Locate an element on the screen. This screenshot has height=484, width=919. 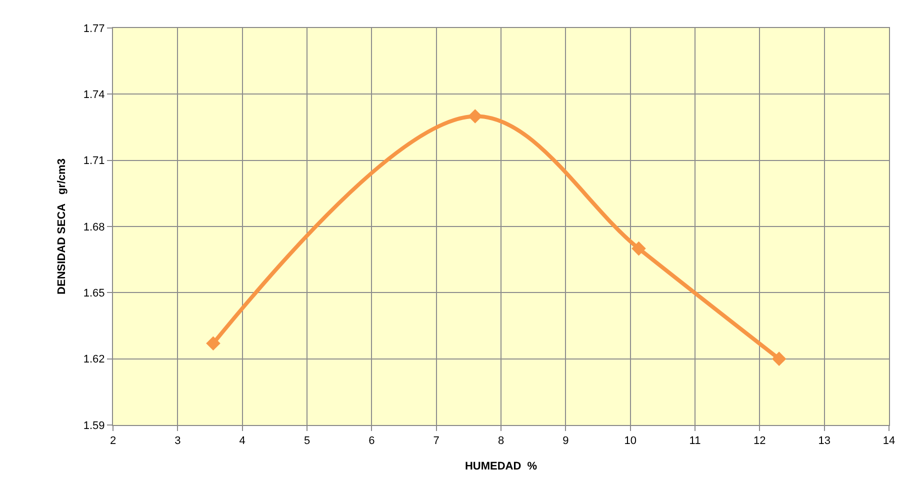
x-tick-label: 8 is located at coordinates (501, 441).